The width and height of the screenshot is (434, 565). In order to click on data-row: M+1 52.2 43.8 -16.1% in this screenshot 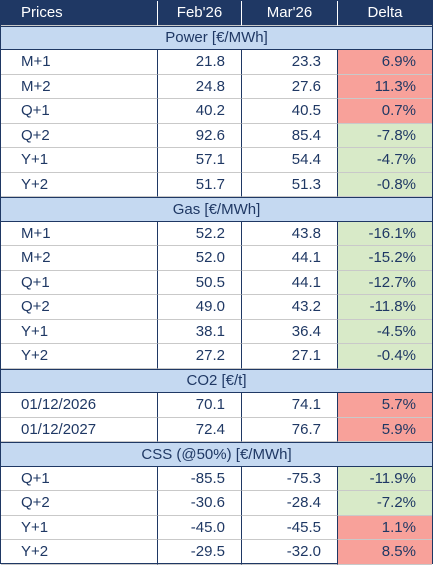, I will do `click(216, 233)`.